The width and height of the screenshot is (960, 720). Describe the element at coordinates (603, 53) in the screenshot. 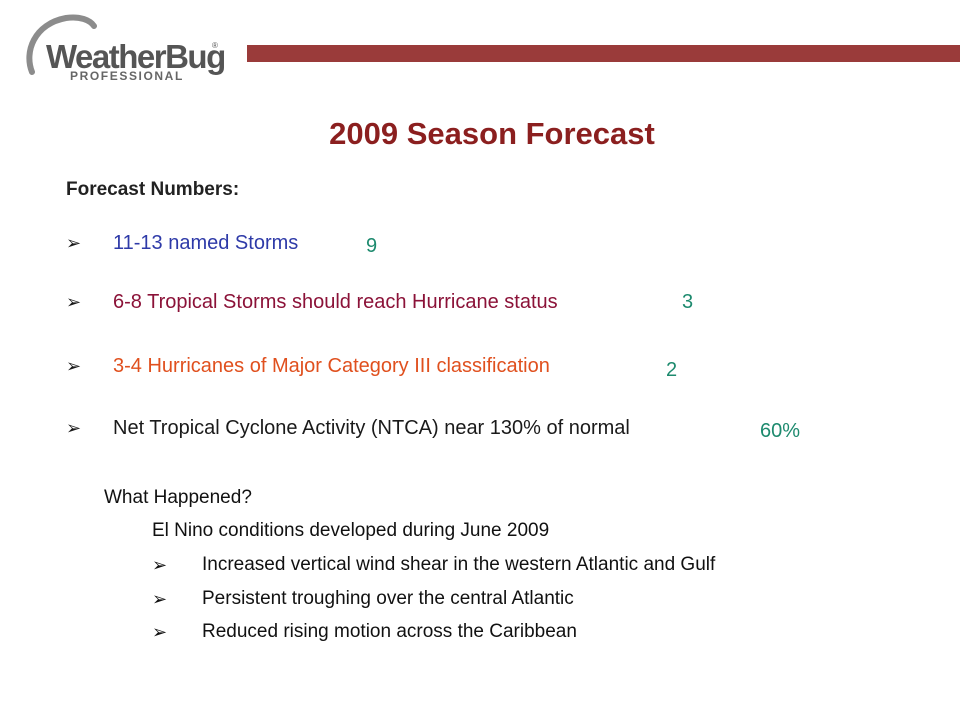

I see `header-bar` at that location.